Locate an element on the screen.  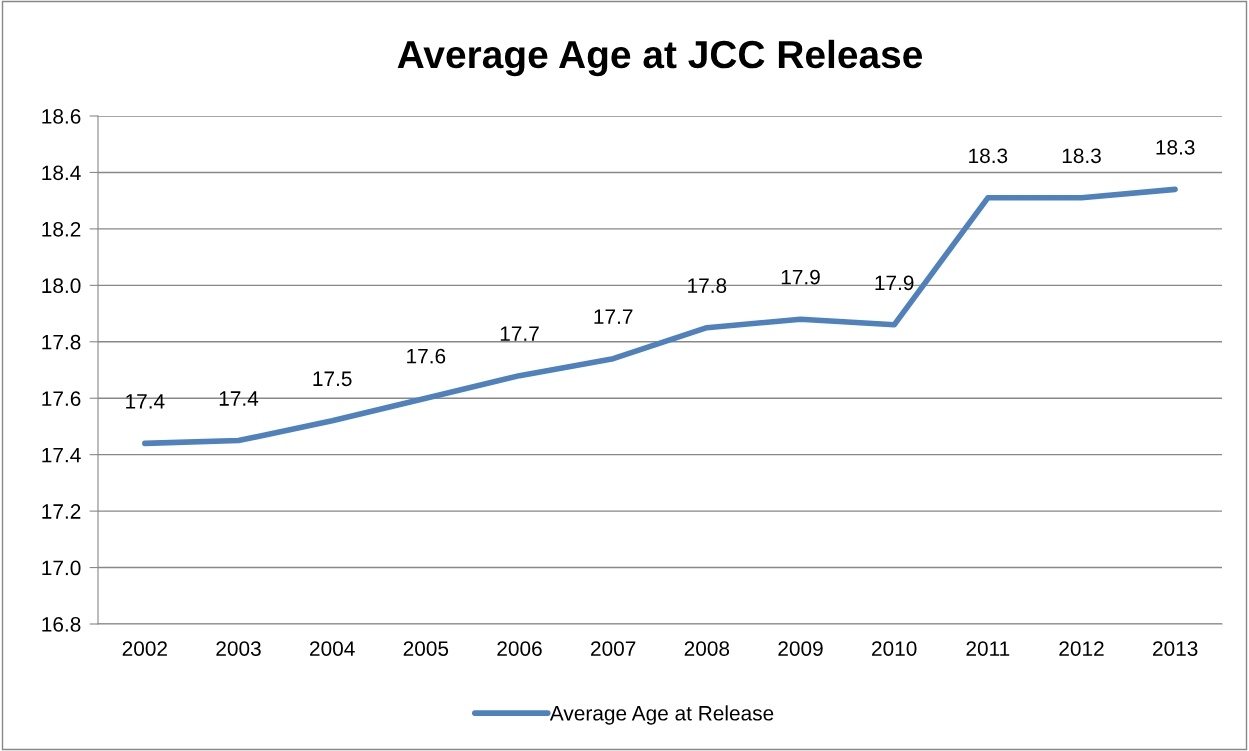
x-tick-label: 2004 is located at coordinates (332, 648).